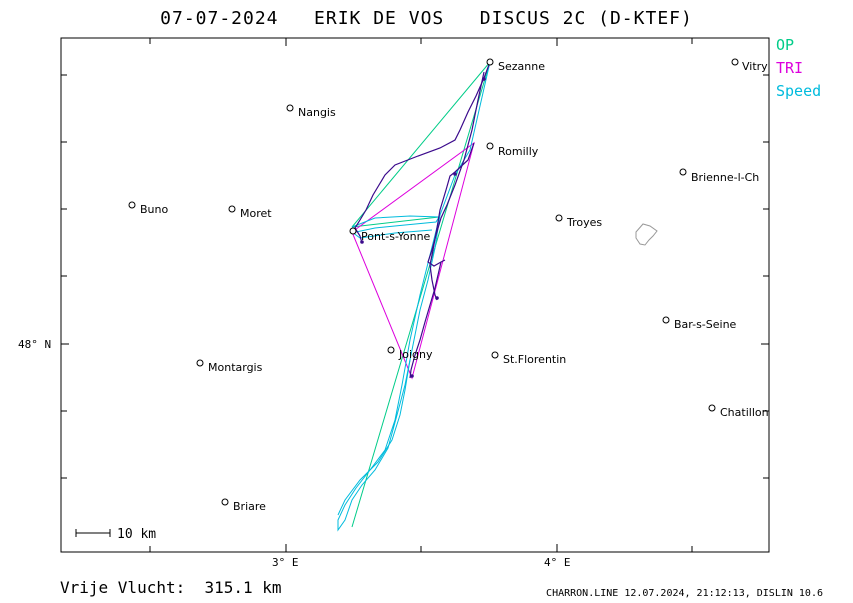 The height and width of the screenshot is (603, 853). Describe the element at coordinates (34, 344) in the screenshot. I see `lat-label: 48° N` at that location.